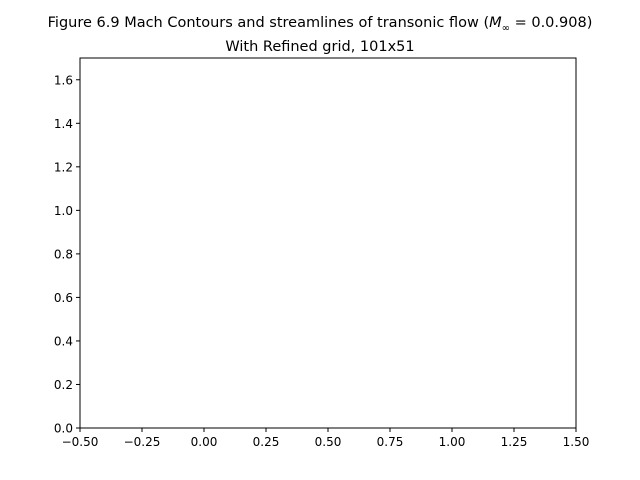 This screenshot has height=480, width=640. Describe the element at coordinates (63, 124) in the screenshot. I see `y-tick-label: 1.4` at that location.